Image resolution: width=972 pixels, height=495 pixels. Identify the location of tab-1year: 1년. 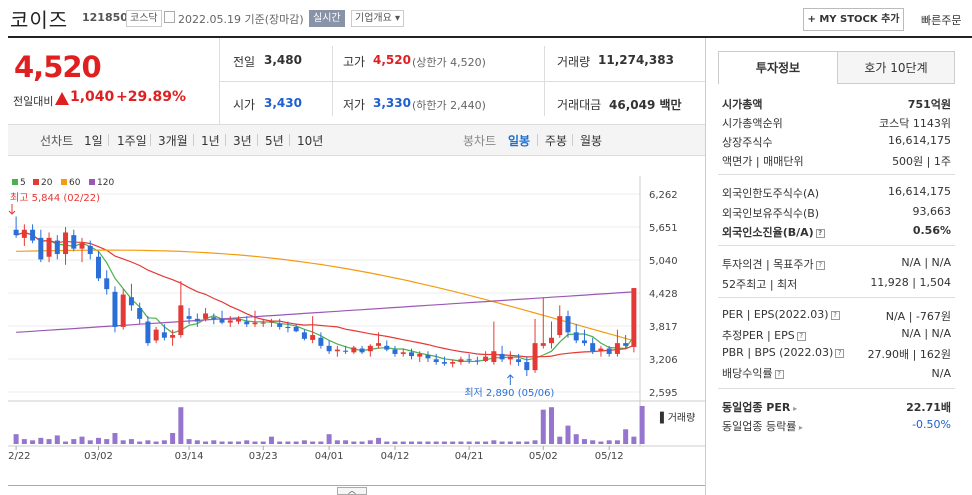
(210, 141).